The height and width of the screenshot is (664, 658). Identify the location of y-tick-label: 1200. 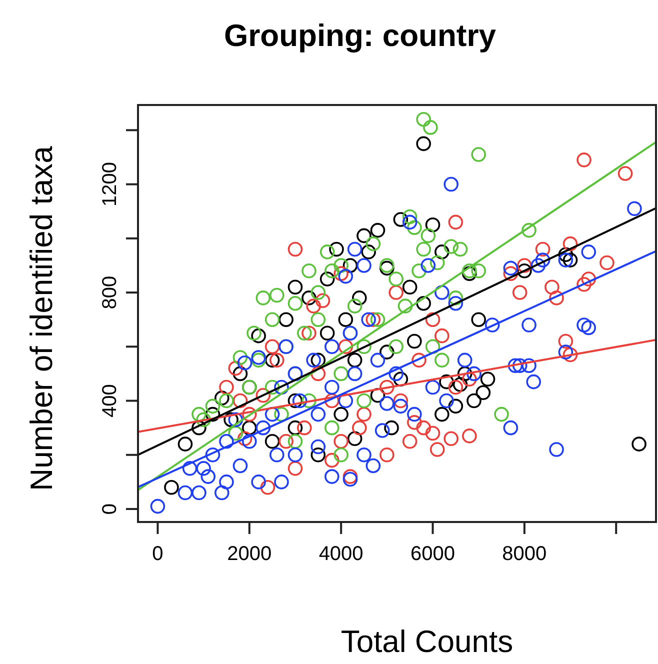
(110, 184).